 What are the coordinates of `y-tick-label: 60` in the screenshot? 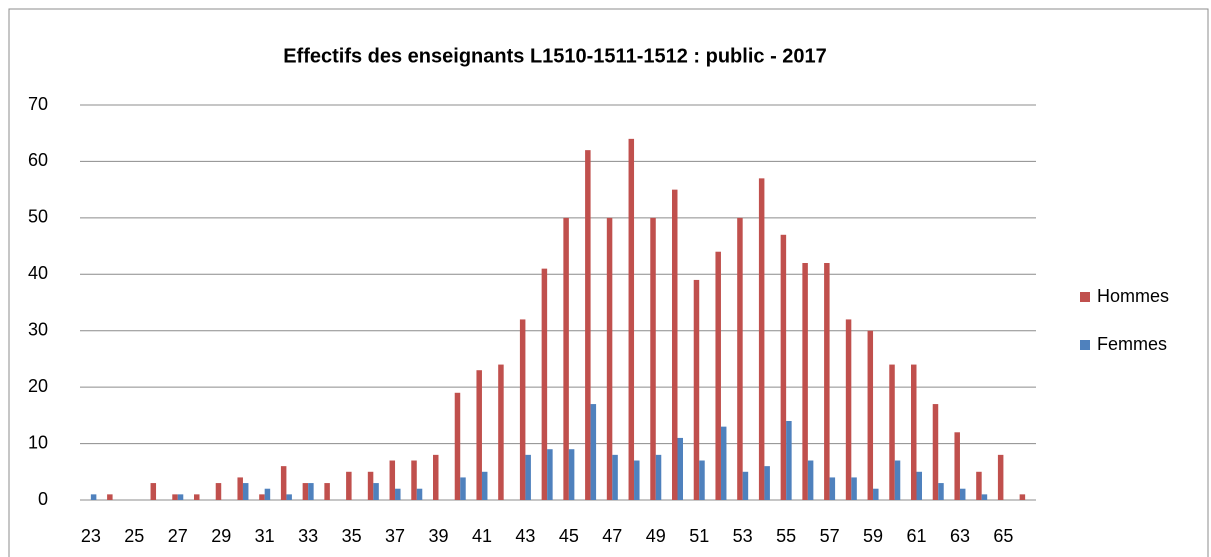 It's located at (38, 160).